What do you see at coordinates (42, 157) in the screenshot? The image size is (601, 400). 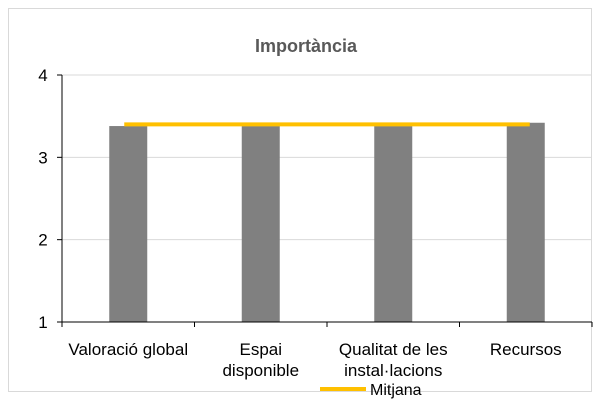 I see `y-tick-label-2: 3` at bounding box center [42, 157].